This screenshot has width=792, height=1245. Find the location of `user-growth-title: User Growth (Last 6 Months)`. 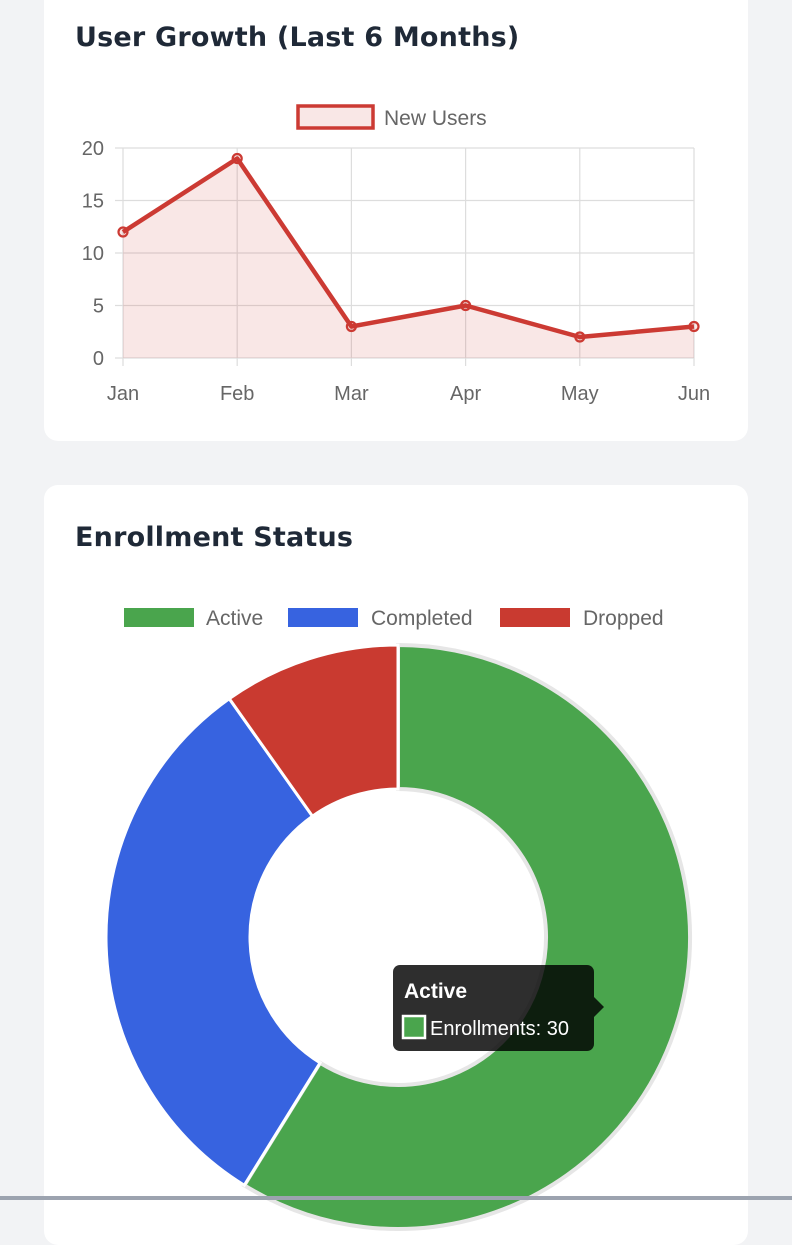

user-growth-title: User Growth (Last 6 Months) is located at coordinates (297, 37).